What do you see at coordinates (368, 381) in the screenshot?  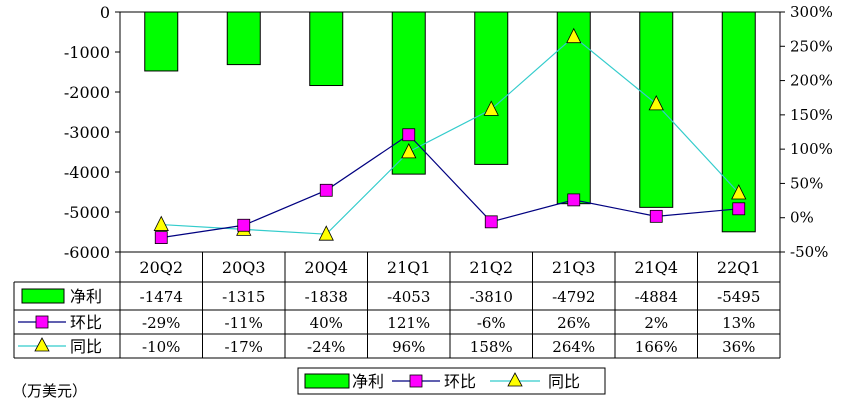 I see `legend-label-net-profit: 净利` at bounding box center [368, 381].